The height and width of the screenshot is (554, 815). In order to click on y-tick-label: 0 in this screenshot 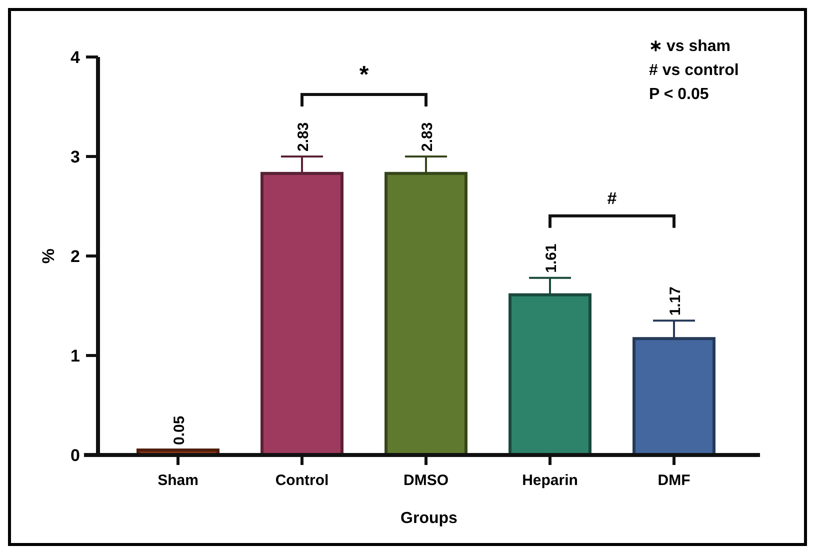, I will do `click(75, 455)`.